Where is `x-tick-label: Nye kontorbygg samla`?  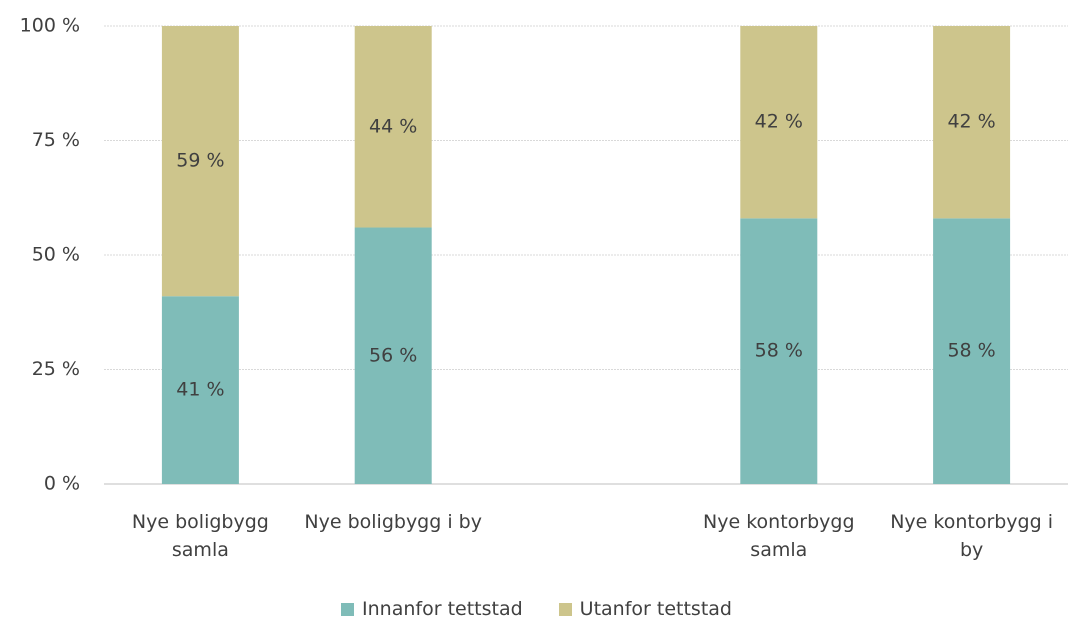 x-tick-label: Nye kontorbygg samla is located at coordinates (779, 536).